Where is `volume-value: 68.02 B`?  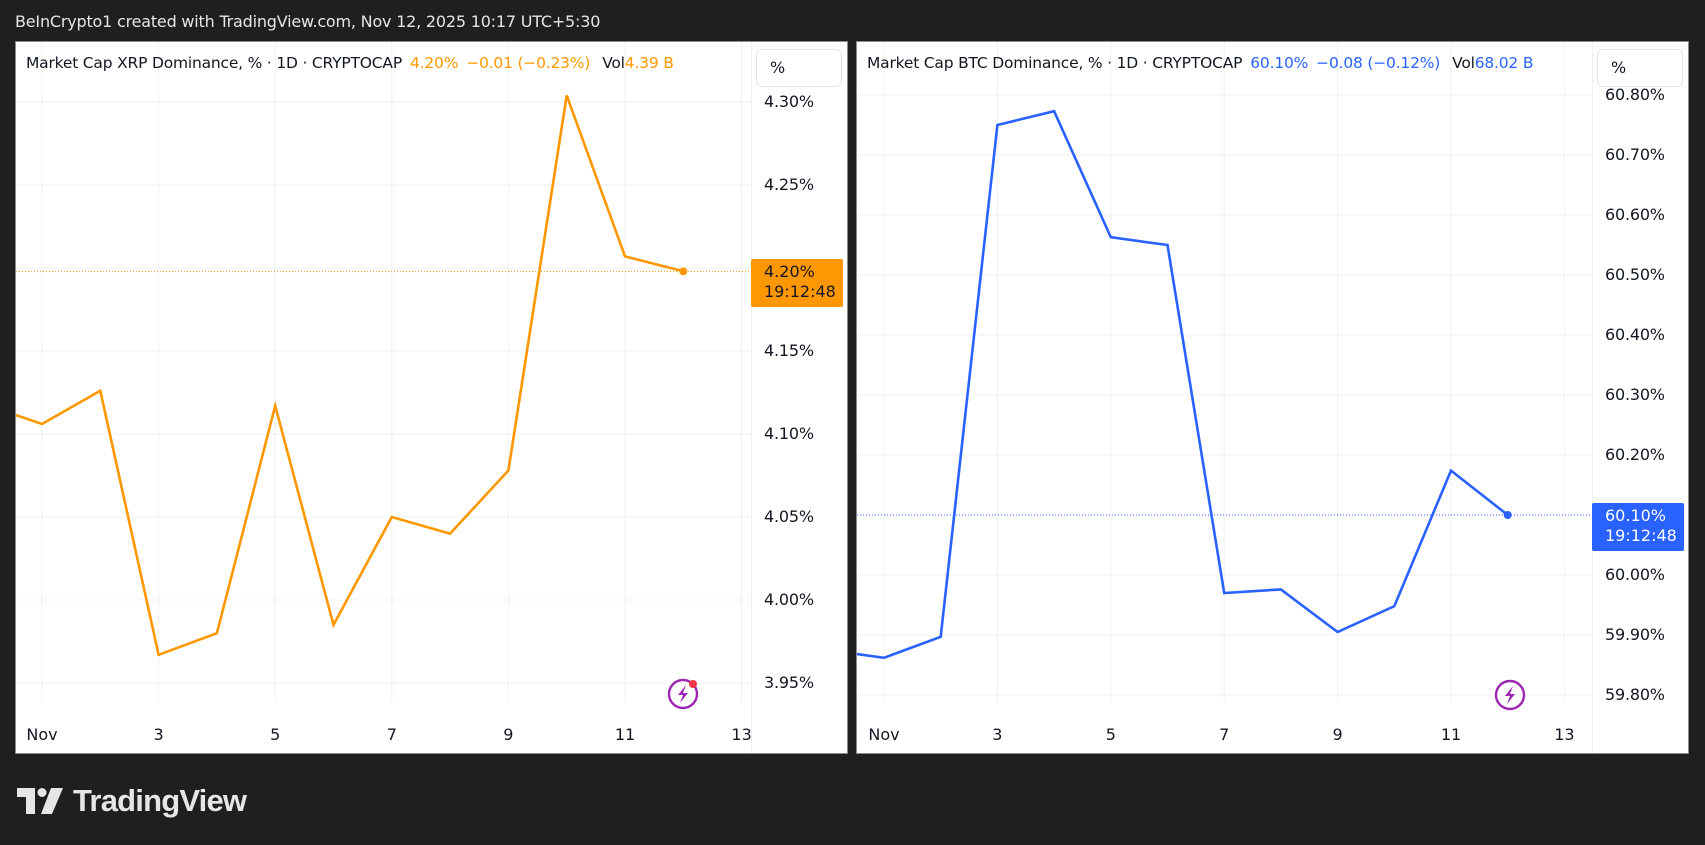
volume-value: 68.02 B is located at coordinates (1504, 63).